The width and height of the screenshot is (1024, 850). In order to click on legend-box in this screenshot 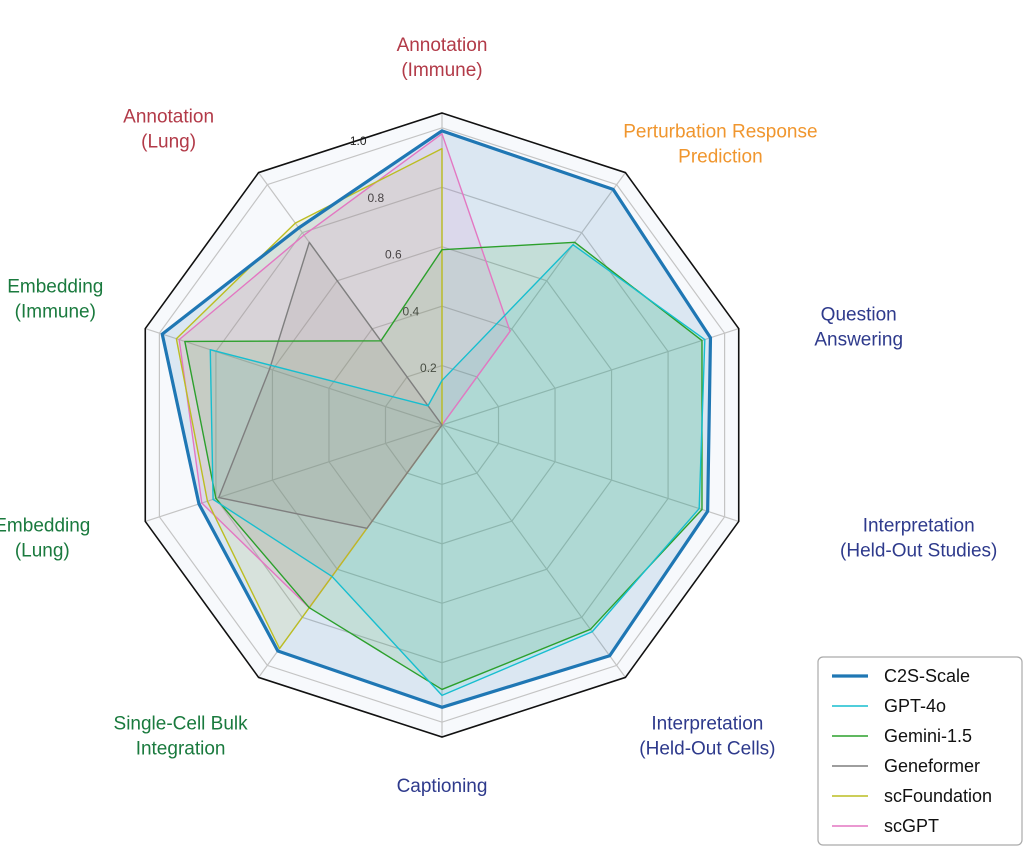, I will do `click(920, 751)`.